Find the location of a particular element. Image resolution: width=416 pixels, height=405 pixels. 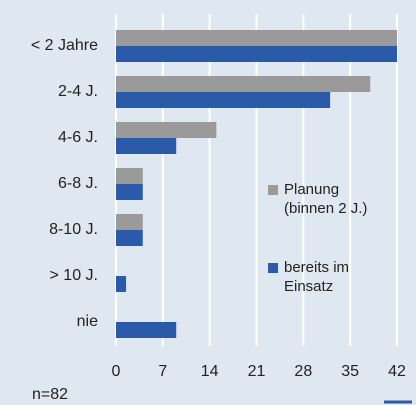

y-tick-label: 8-10 J. is located at coordinates (73, 229).